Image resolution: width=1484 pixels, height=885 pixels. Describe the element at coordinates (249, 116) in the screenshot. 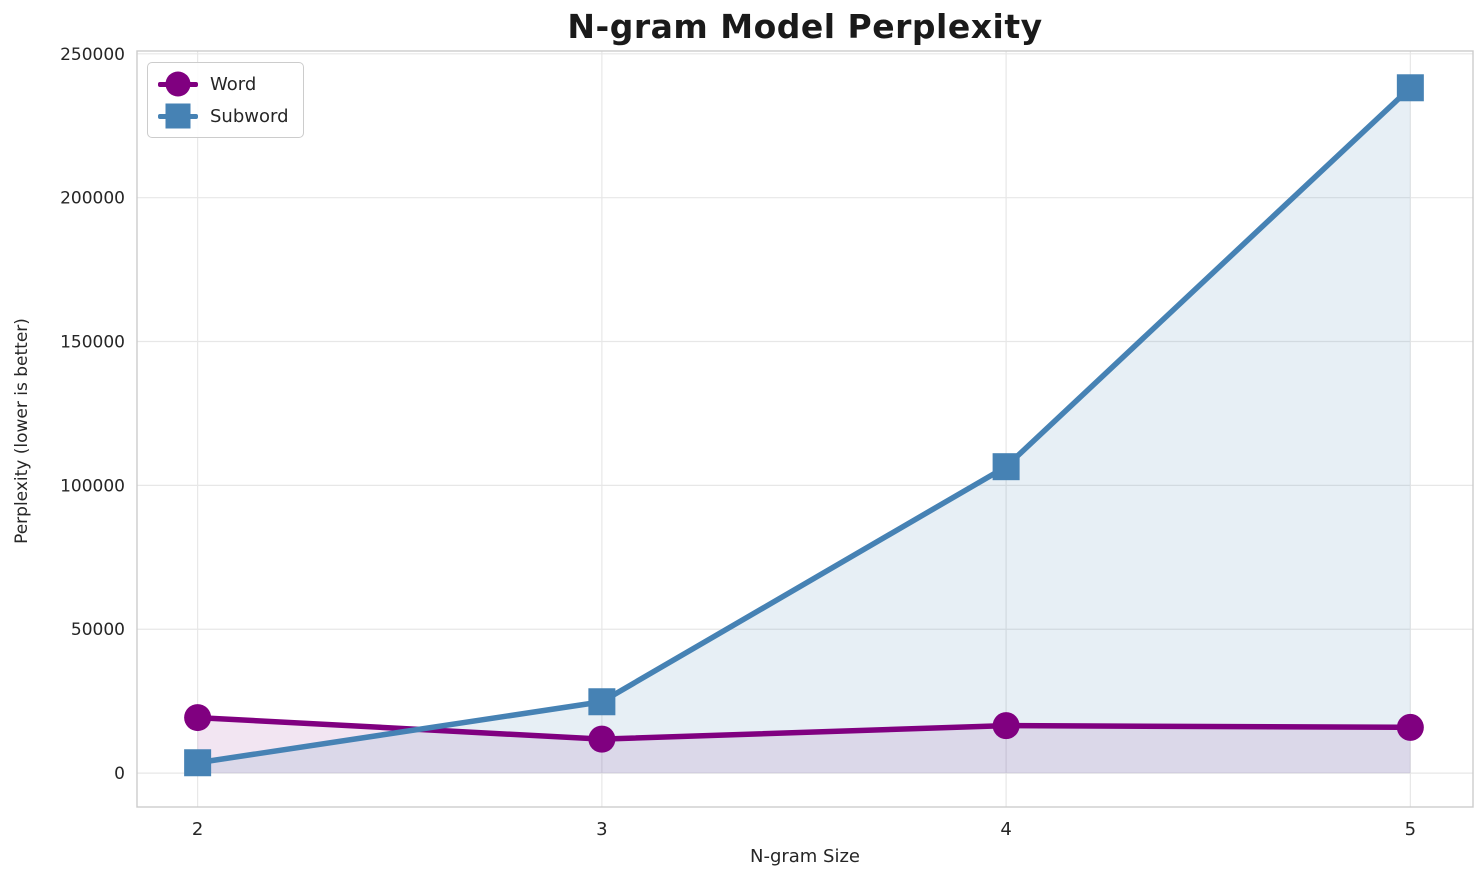

I see `legend-label: Subword` at that location.